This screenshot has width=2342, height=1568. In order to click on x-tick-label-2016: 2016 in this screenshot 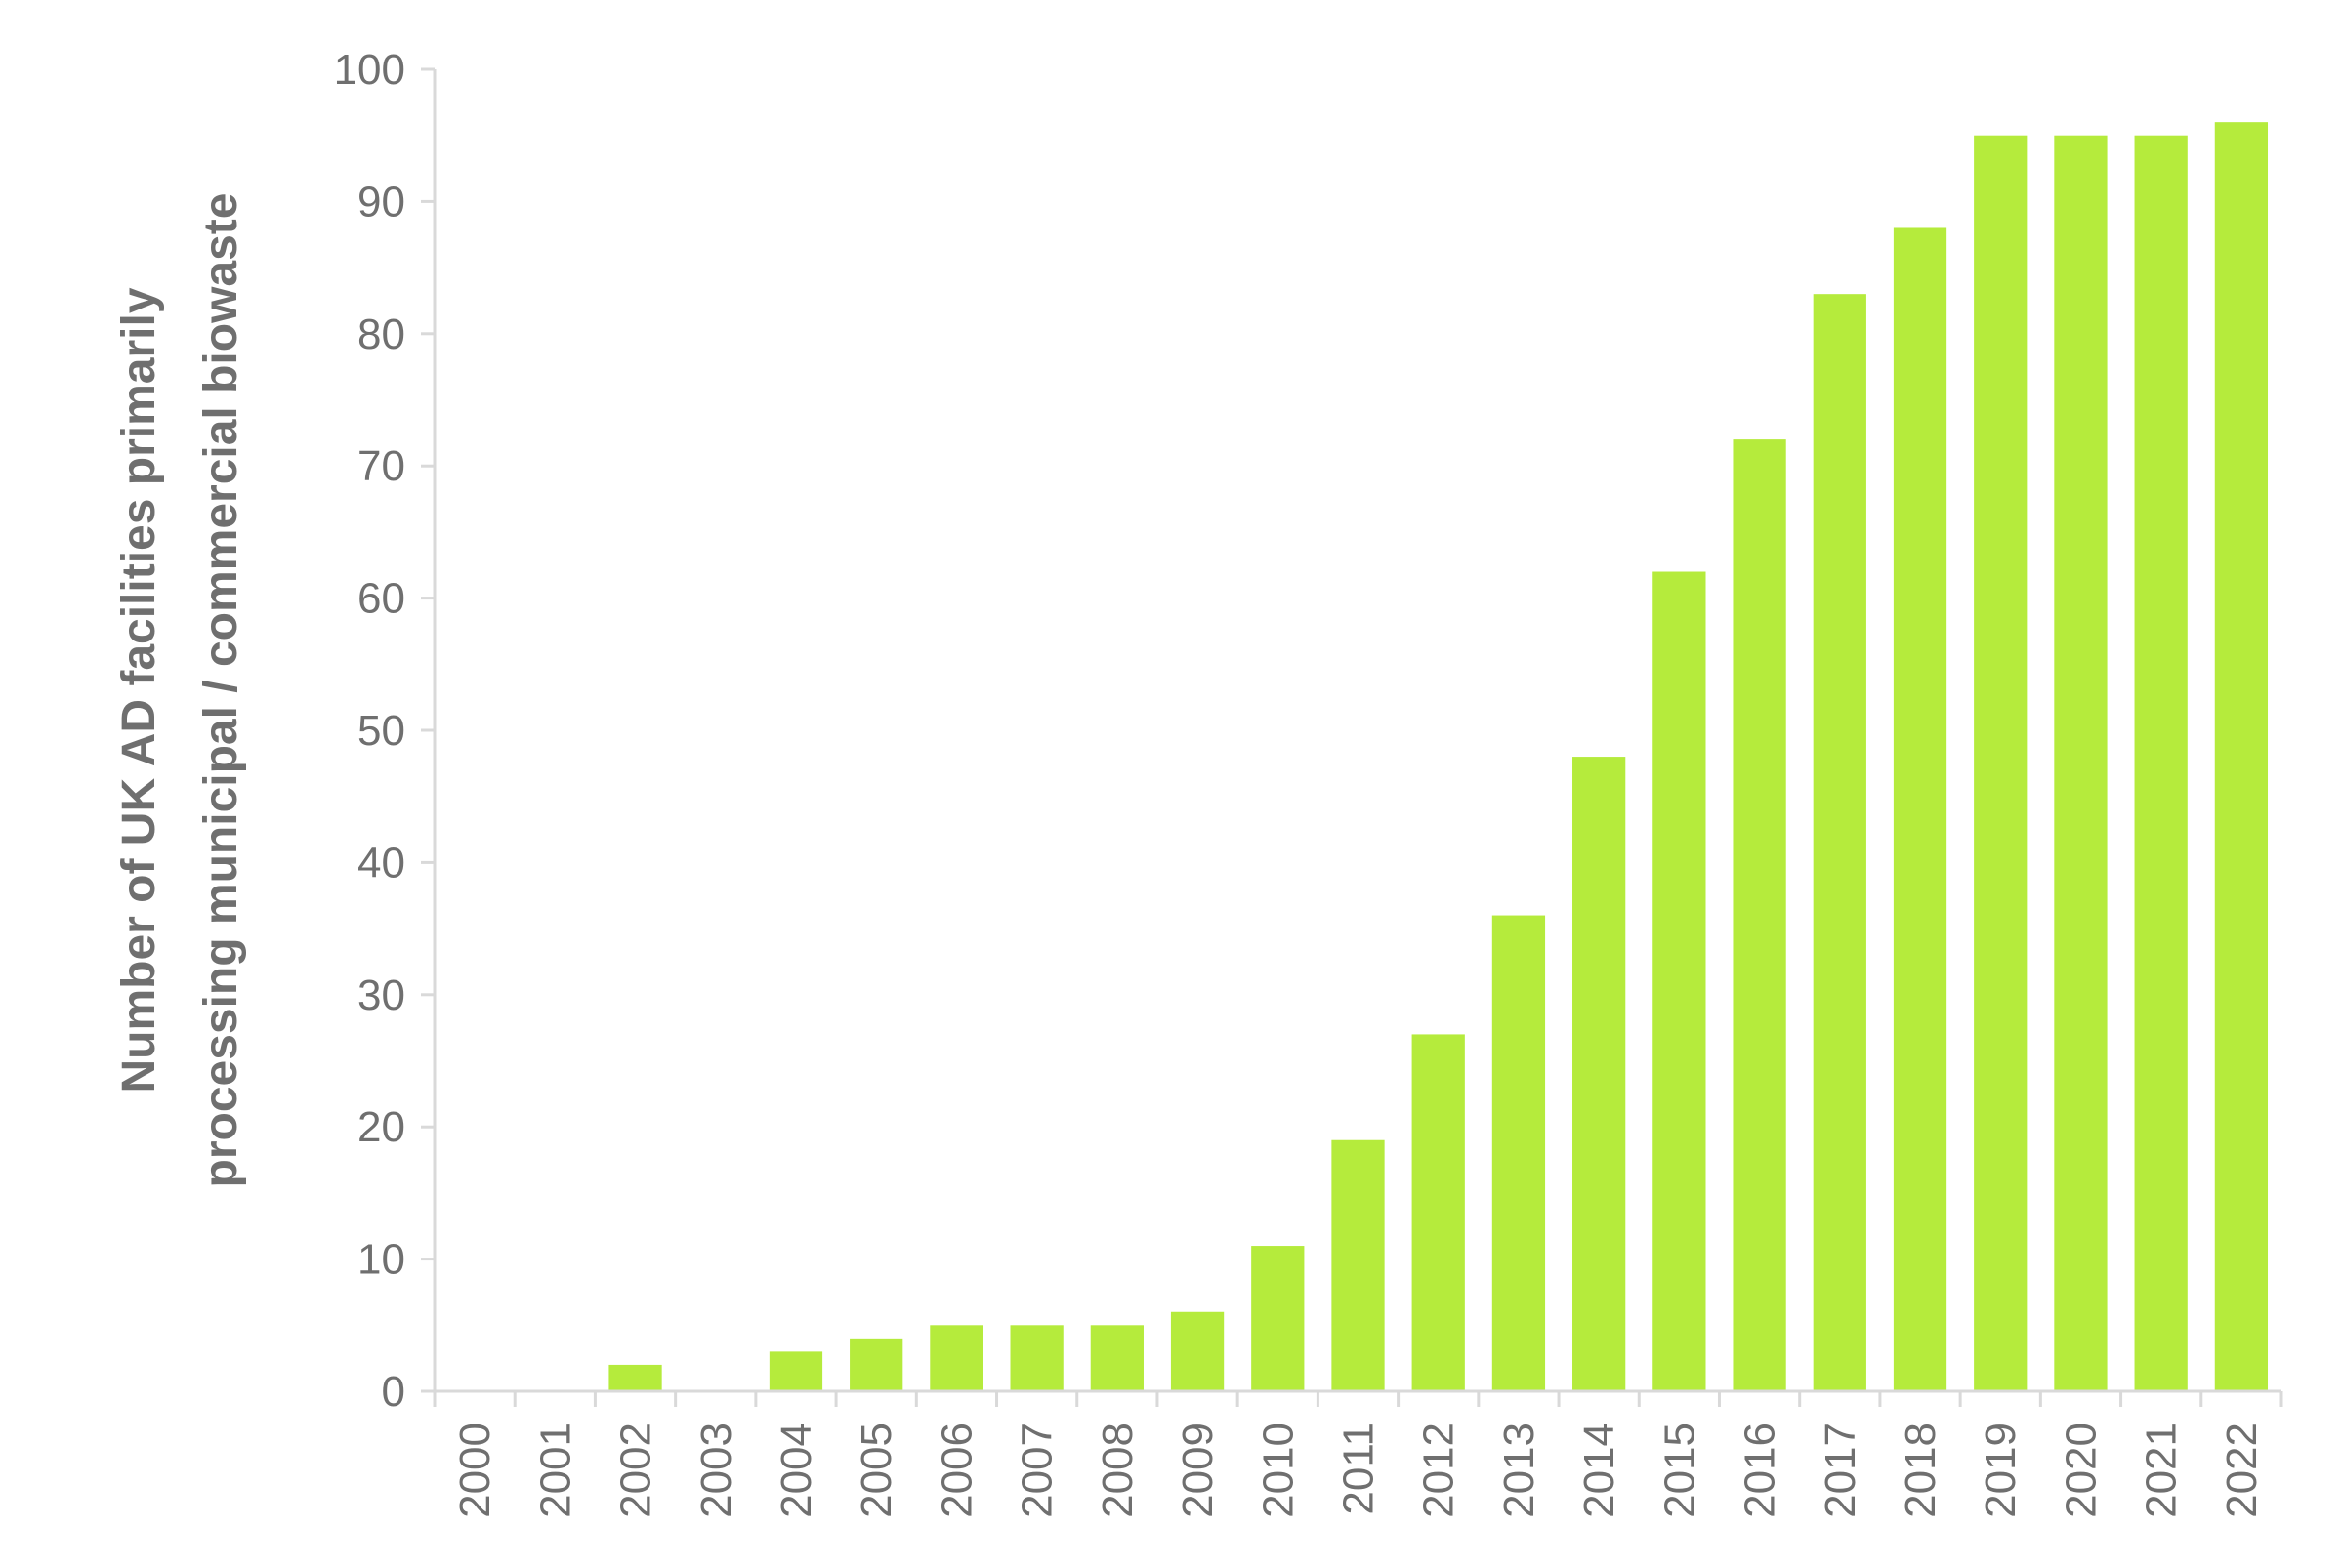, I will do `click(1760, 1470)`.